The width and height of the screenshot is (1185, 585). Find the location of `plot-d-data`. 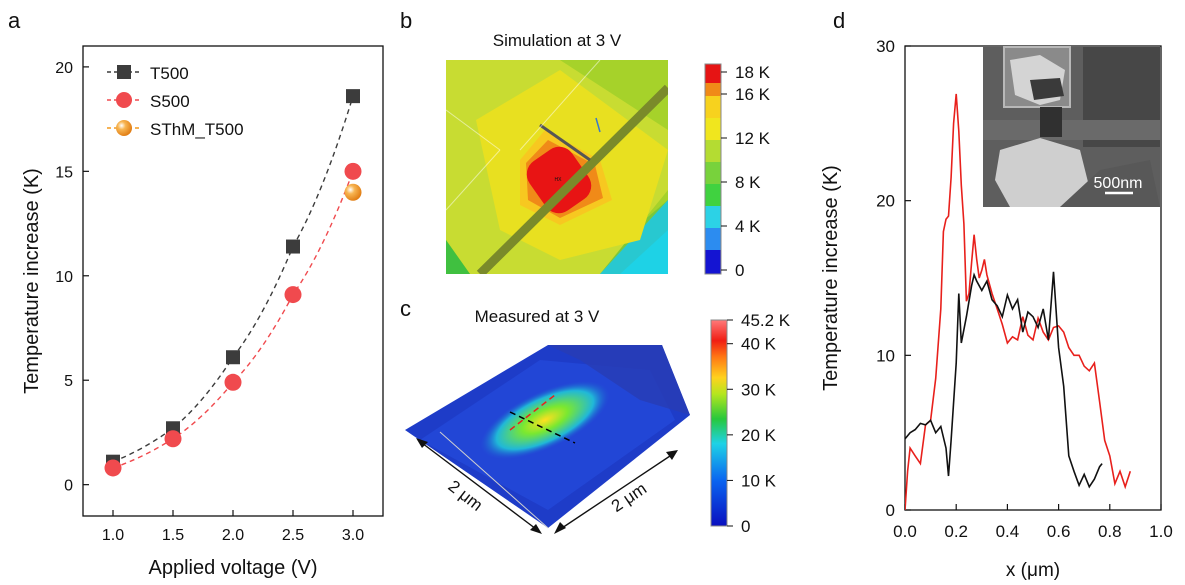

plot-d-data is located at coordinates (1018, 301).